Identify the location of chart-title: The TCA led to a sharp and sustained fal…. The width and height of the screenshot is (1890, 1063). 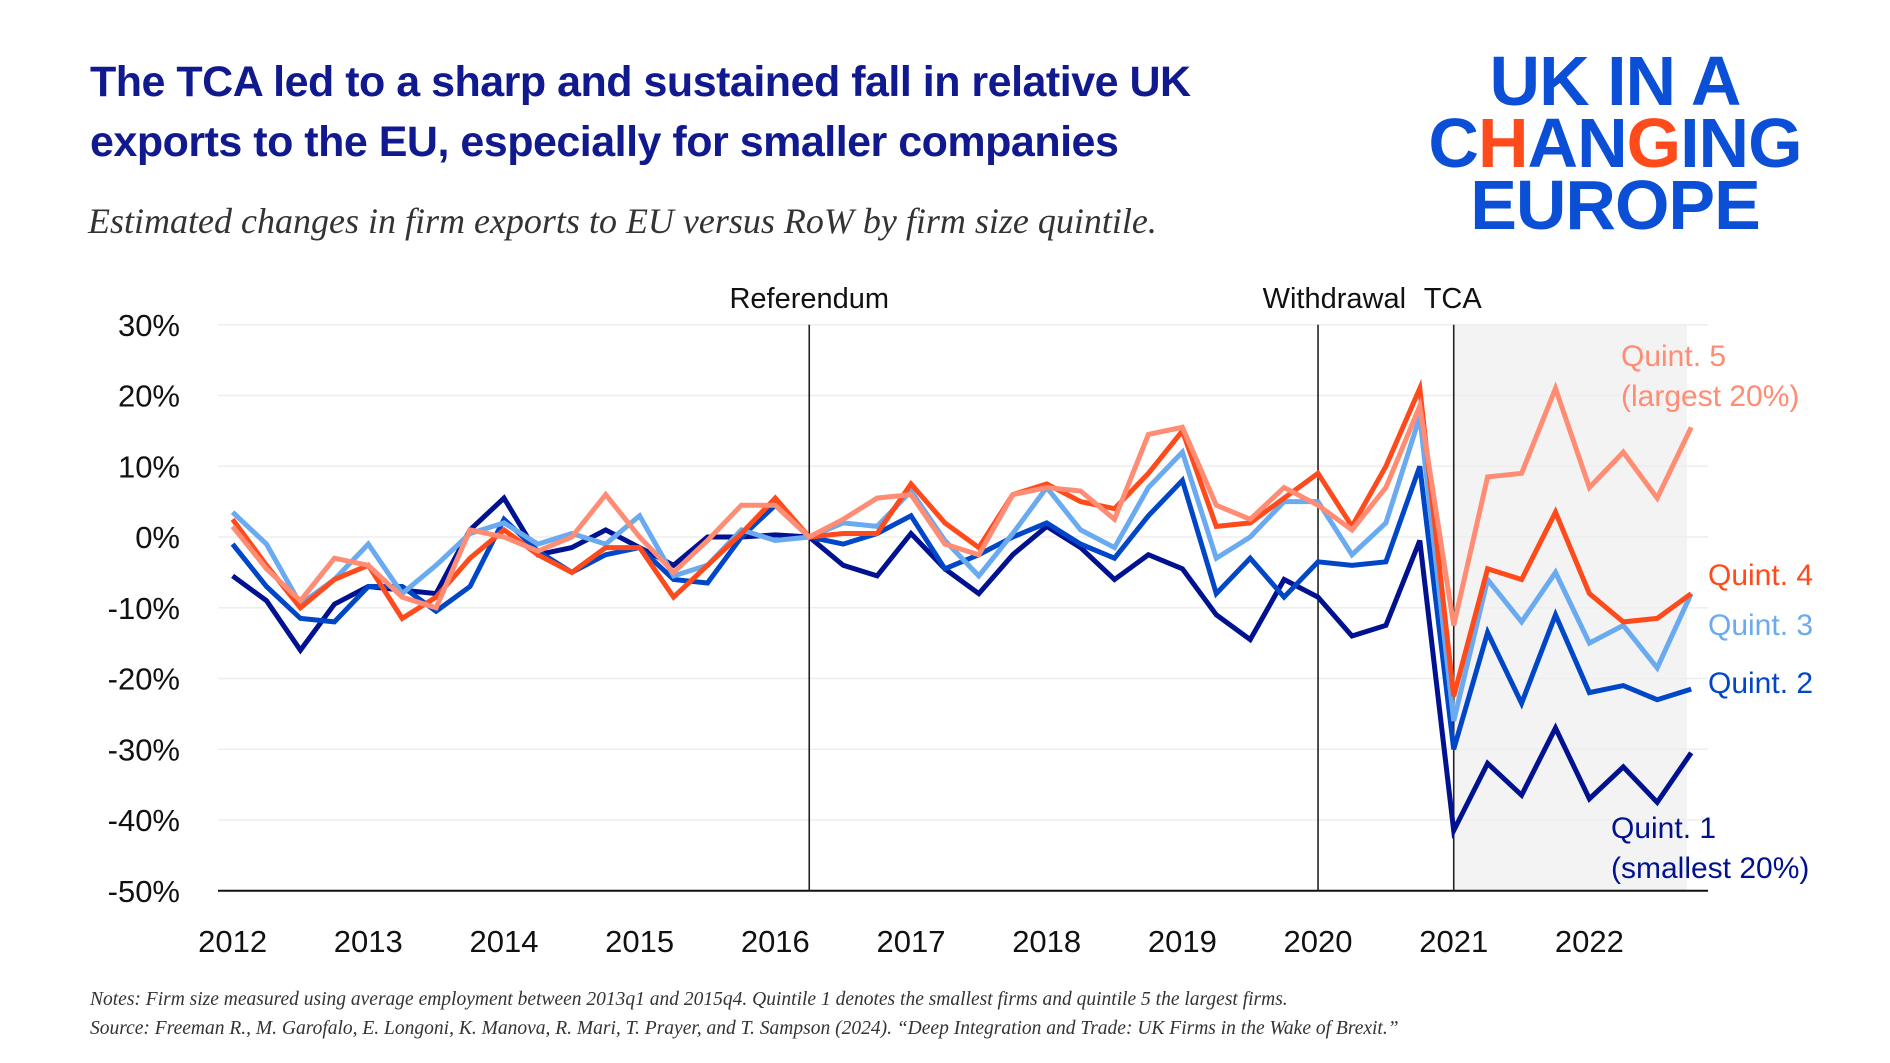
(640, 112).